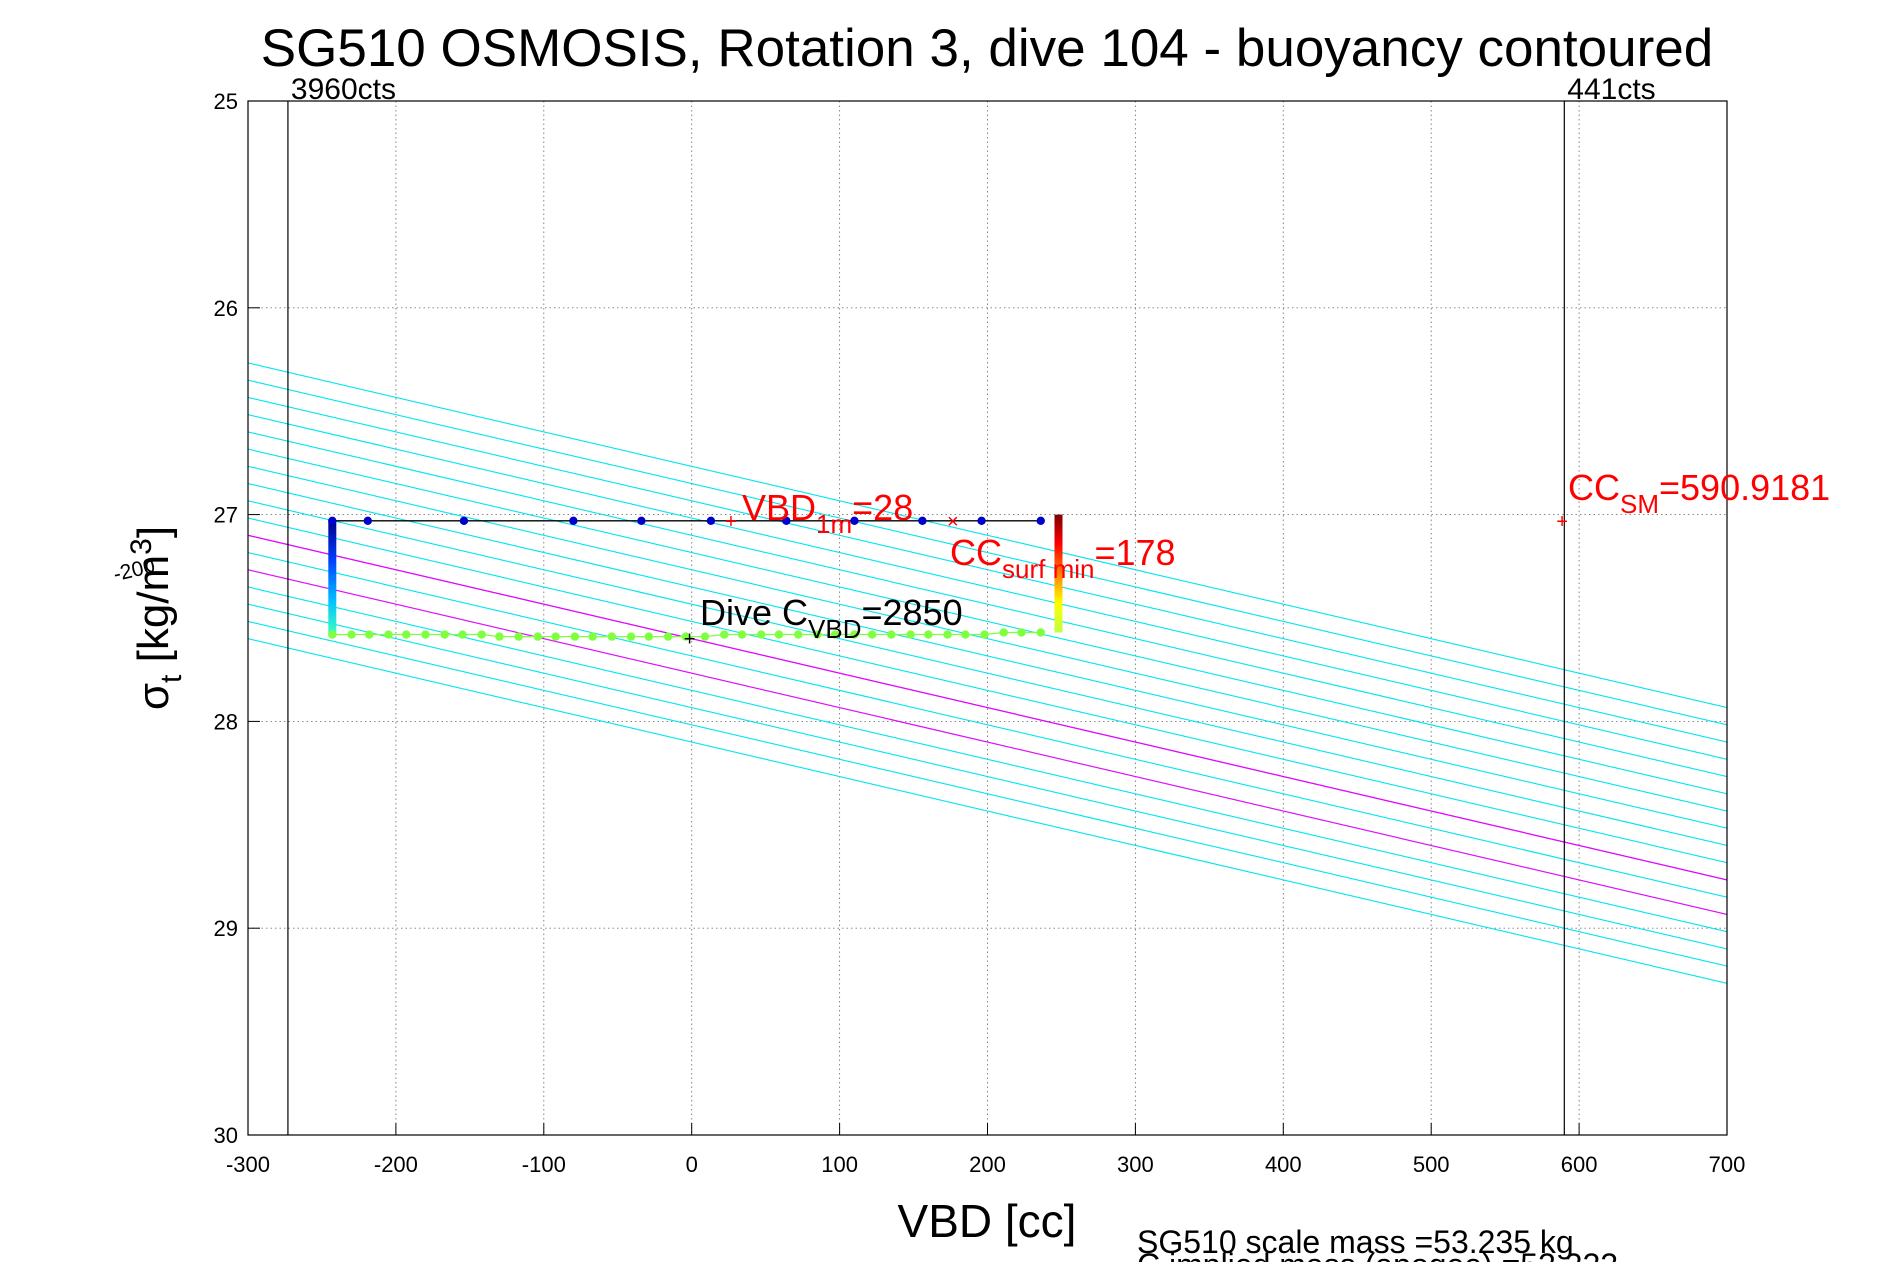 This screenshot has height=1262, width=1891. I want to click on annotation-sub: SM, so click(1639, 504).